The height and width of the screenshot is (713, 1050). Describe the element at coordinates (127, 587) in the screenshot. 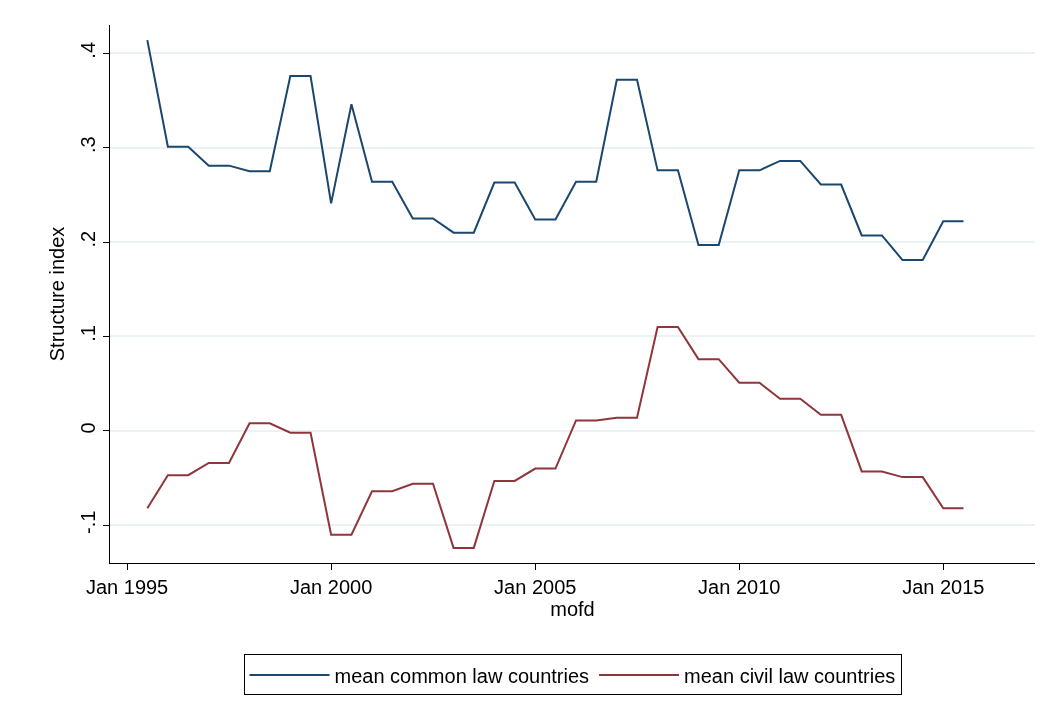

I see `x-tick-label: Jan 1995` at that location.